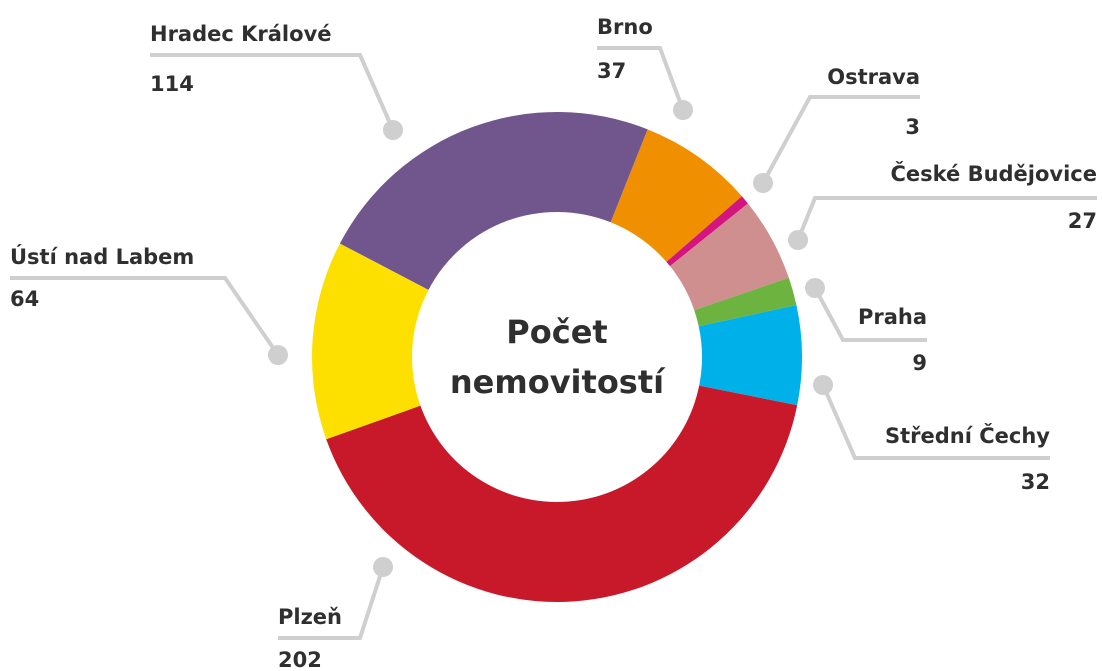 The height and width of the screenshot is (671, 1102). Describe the element at coordinates (310, 617) in the screenshot. I see `slice-label: Plzeň` at that location.